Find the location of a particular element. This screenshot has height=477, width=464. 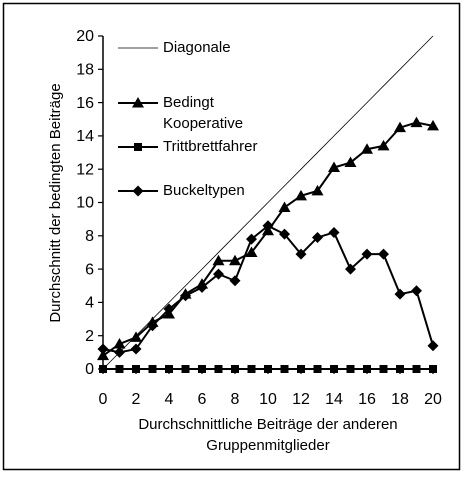

y-axis-label: Durchschnitt der bedingten Beiträge is located at coordinates (55, 202).